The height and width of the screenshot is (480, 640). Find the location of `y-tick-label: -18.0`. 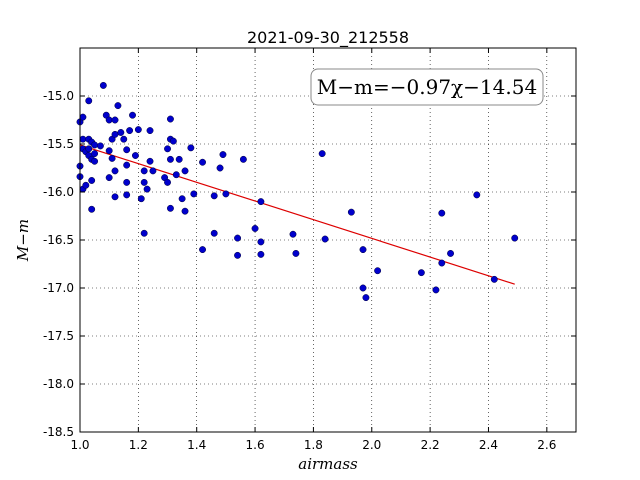

y-tick-label: -18.0 is located at coordinates (58, 384).